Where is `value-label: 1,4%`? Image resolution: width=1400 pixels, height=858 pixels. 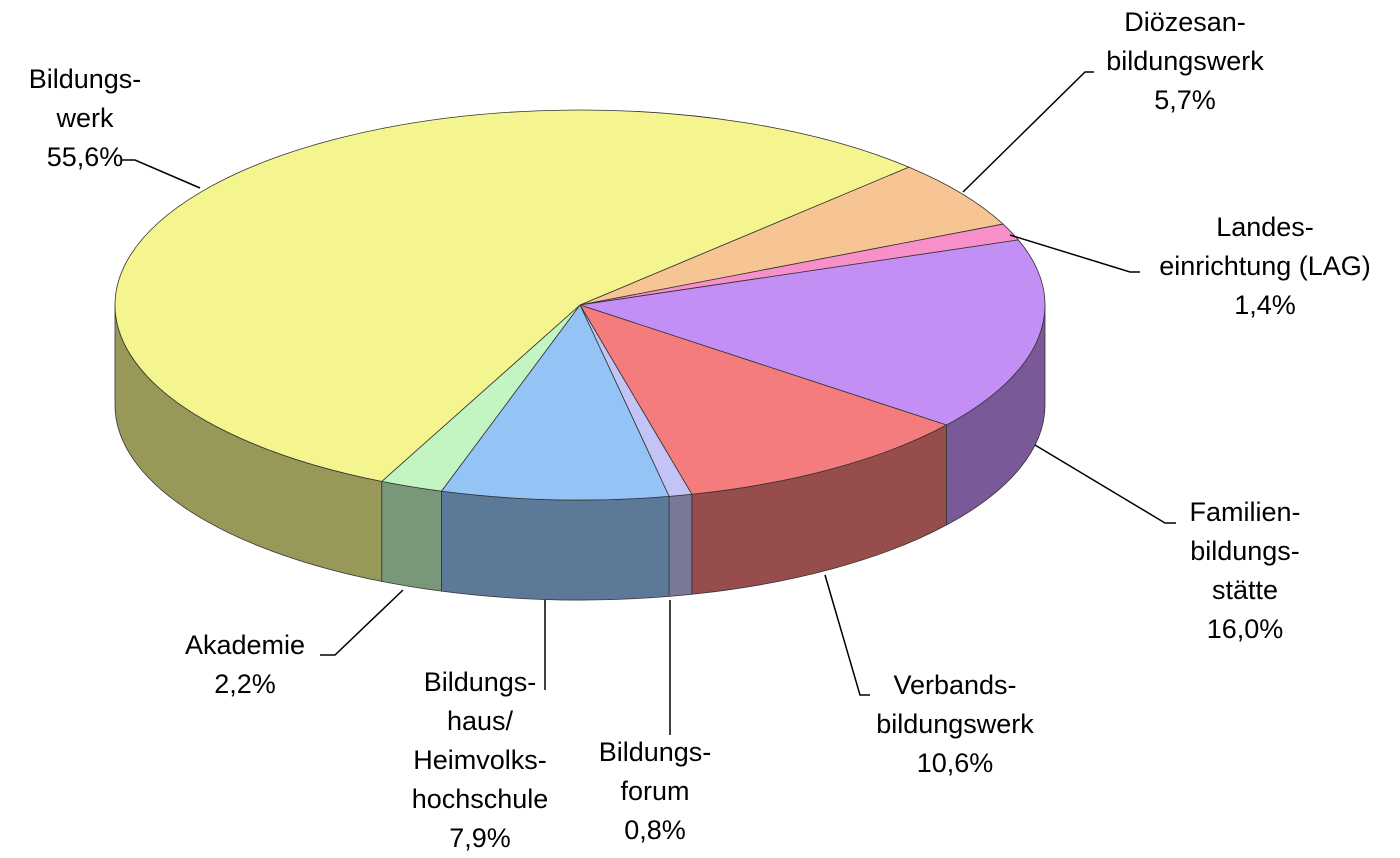
value-label: 1,4% is located at coordinates (1265, 305).